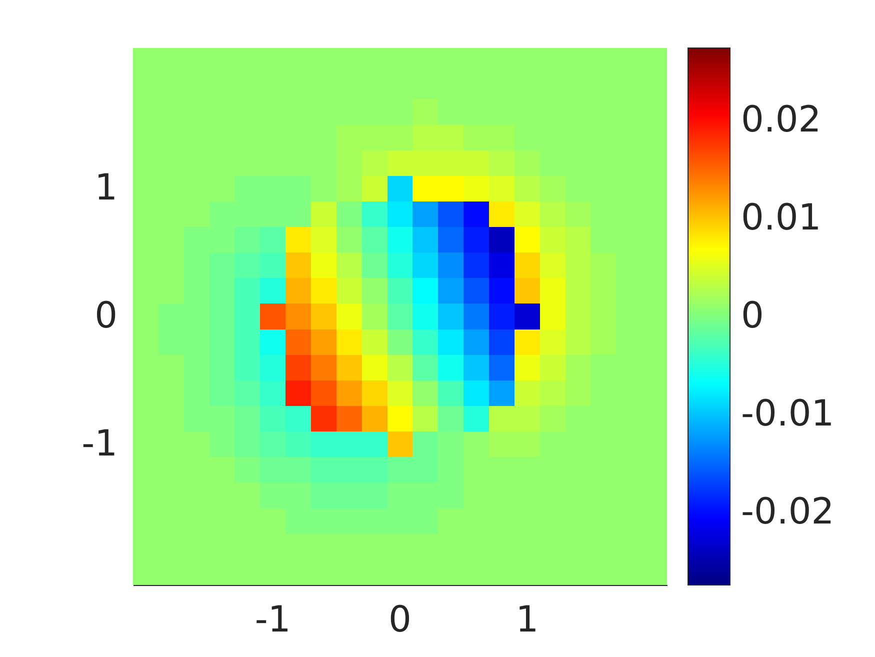 The height and width of the screenshot is (657, 875). What do you see at coordinates (752, 316) in the screenshot?
I see `color-bar-label: 0` at bounding box center [752, 316].